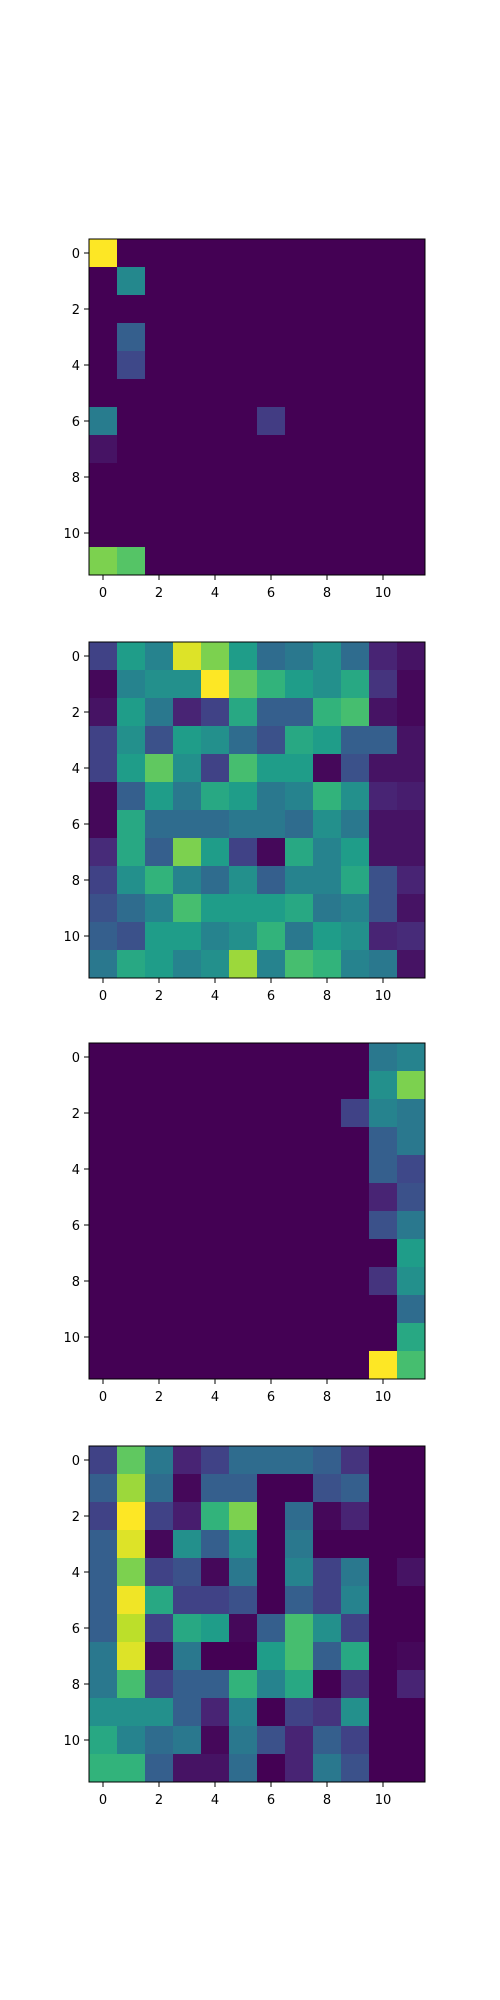 This screenshot has width=500, height=2000. Describe the element at coordinates (71, 937) in the screenshot. I see `y-tick-label: 10` at that location.